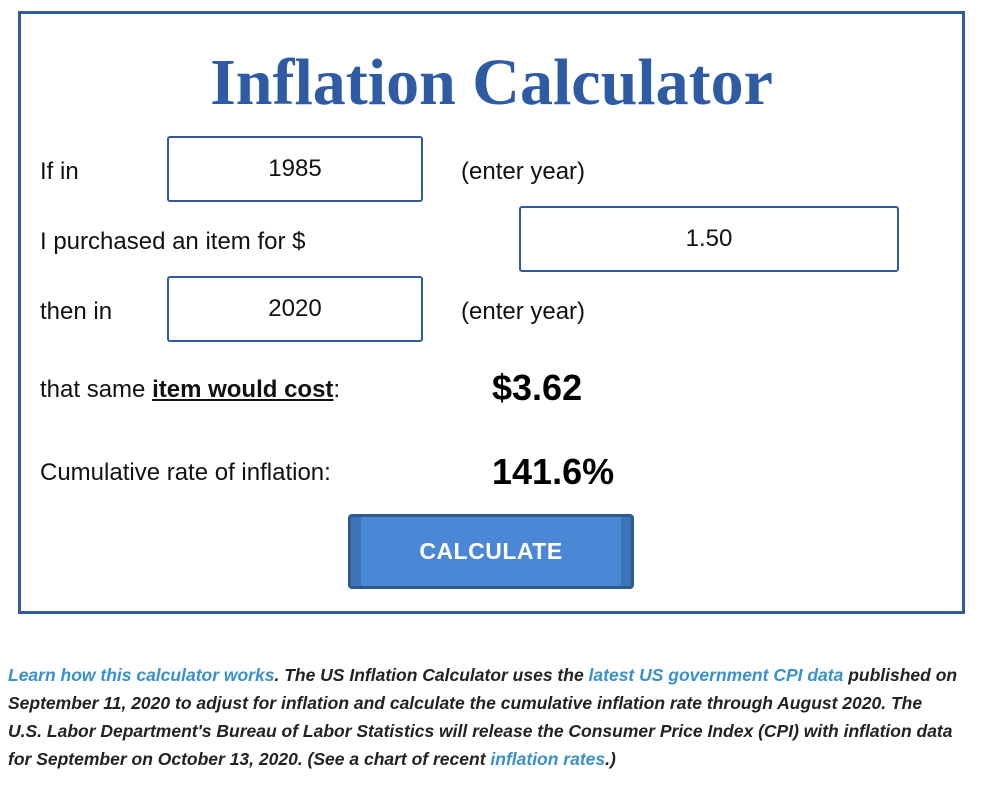  Describe the element at coordinates (491, 82) in the screenshot. I see `calculator-title: Inflation Calculator` at that location.